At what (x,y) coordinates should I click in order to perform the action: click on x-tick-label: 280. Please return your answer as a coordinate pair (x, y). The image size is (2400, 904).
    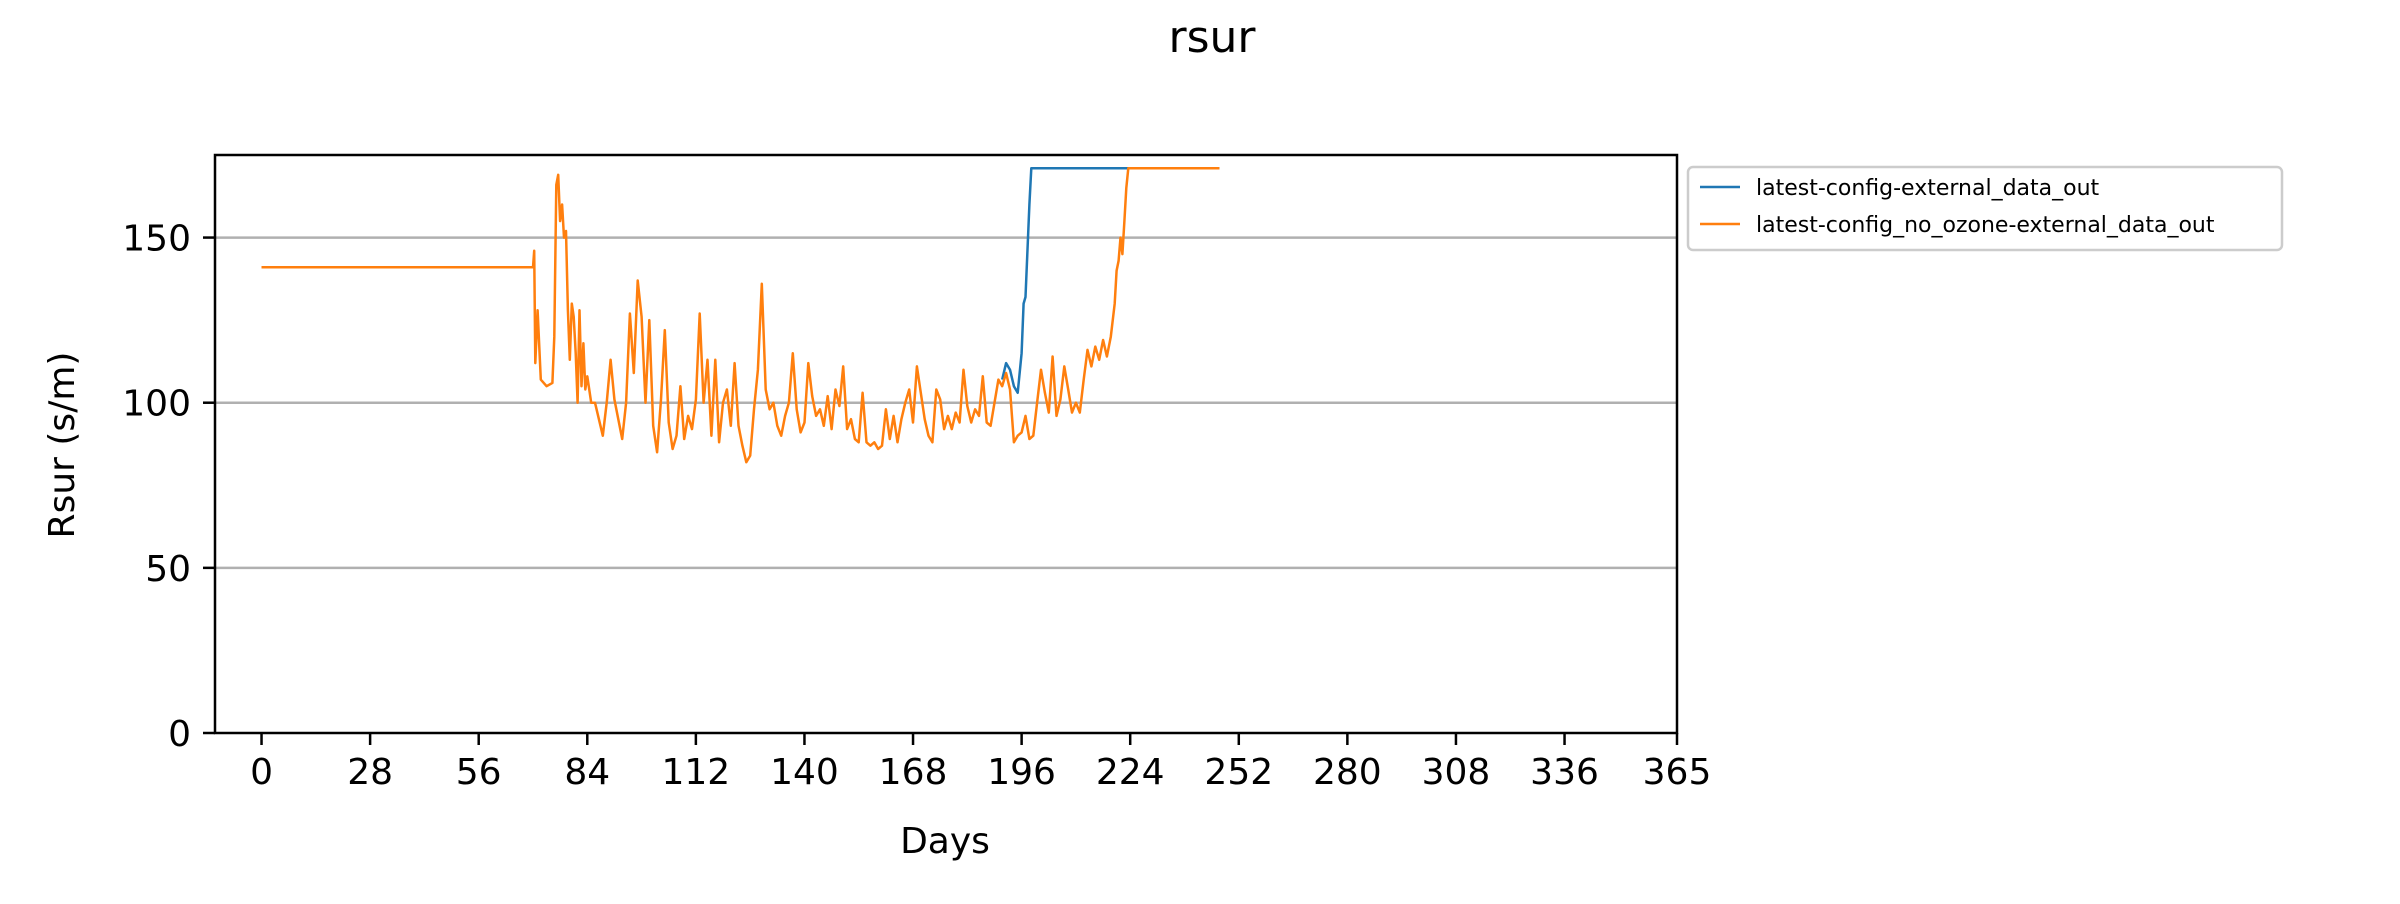
    Looking at the image, I should click on (1347, 772).